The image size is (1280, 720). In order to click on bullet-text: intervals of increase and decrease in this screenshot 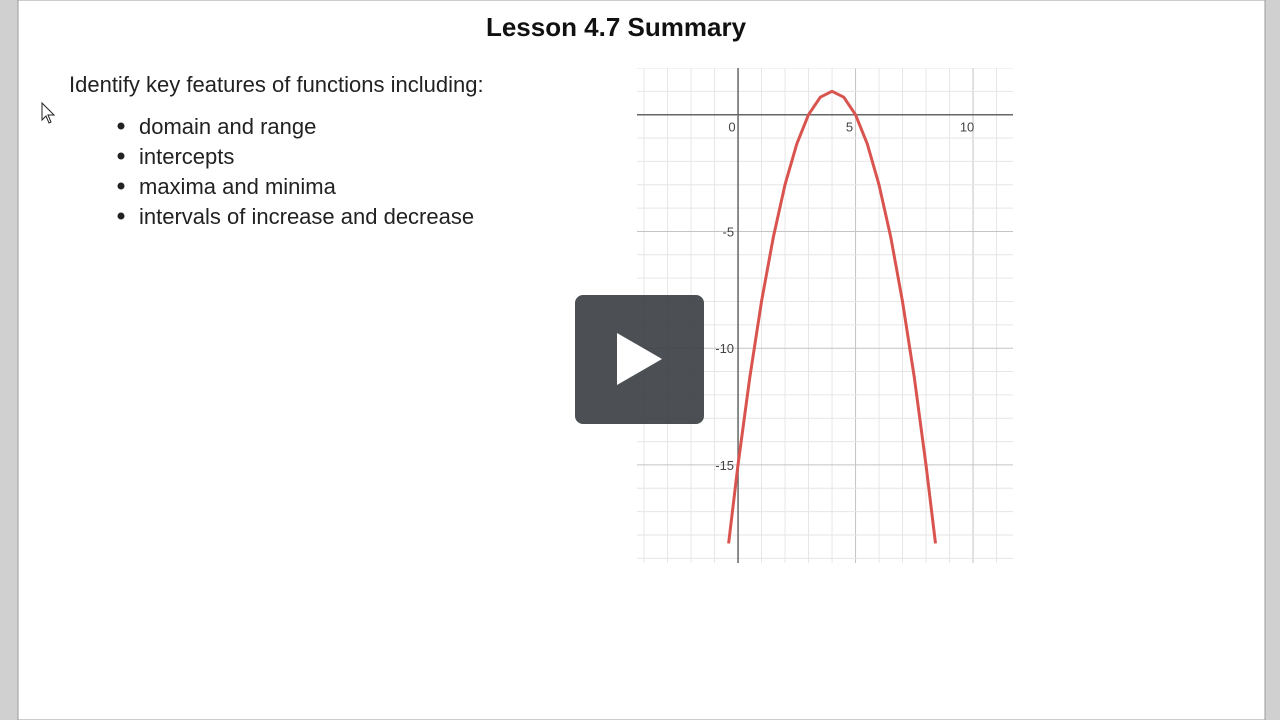, I will do `click(306, 216)`.